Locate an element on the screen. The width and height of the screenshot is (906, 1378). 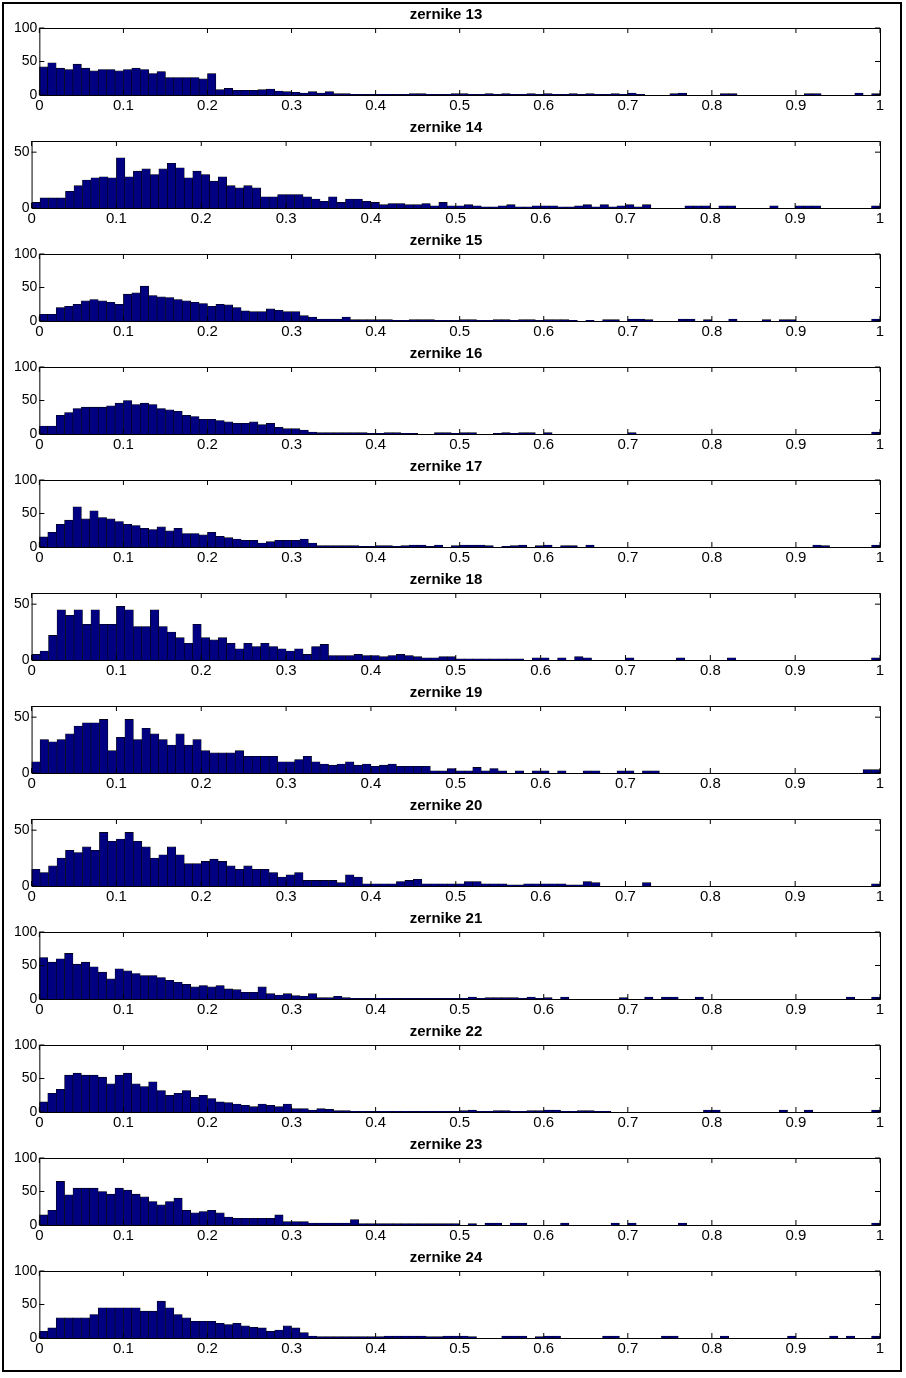
chart-title: zernike 14 is located at coordinates (446, 127).